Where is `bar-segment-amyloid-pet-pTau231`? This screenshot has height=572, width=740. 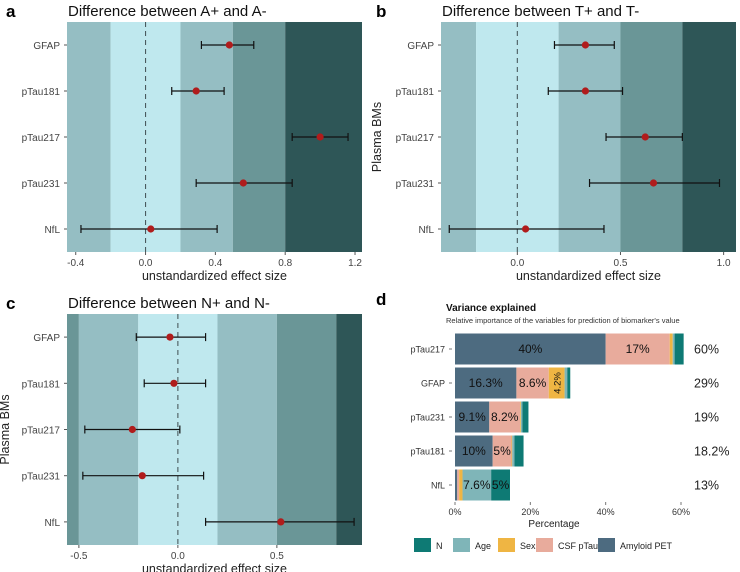
bar-segment-amyloid-pet-pTau231 is located at coordinates (472, 417).